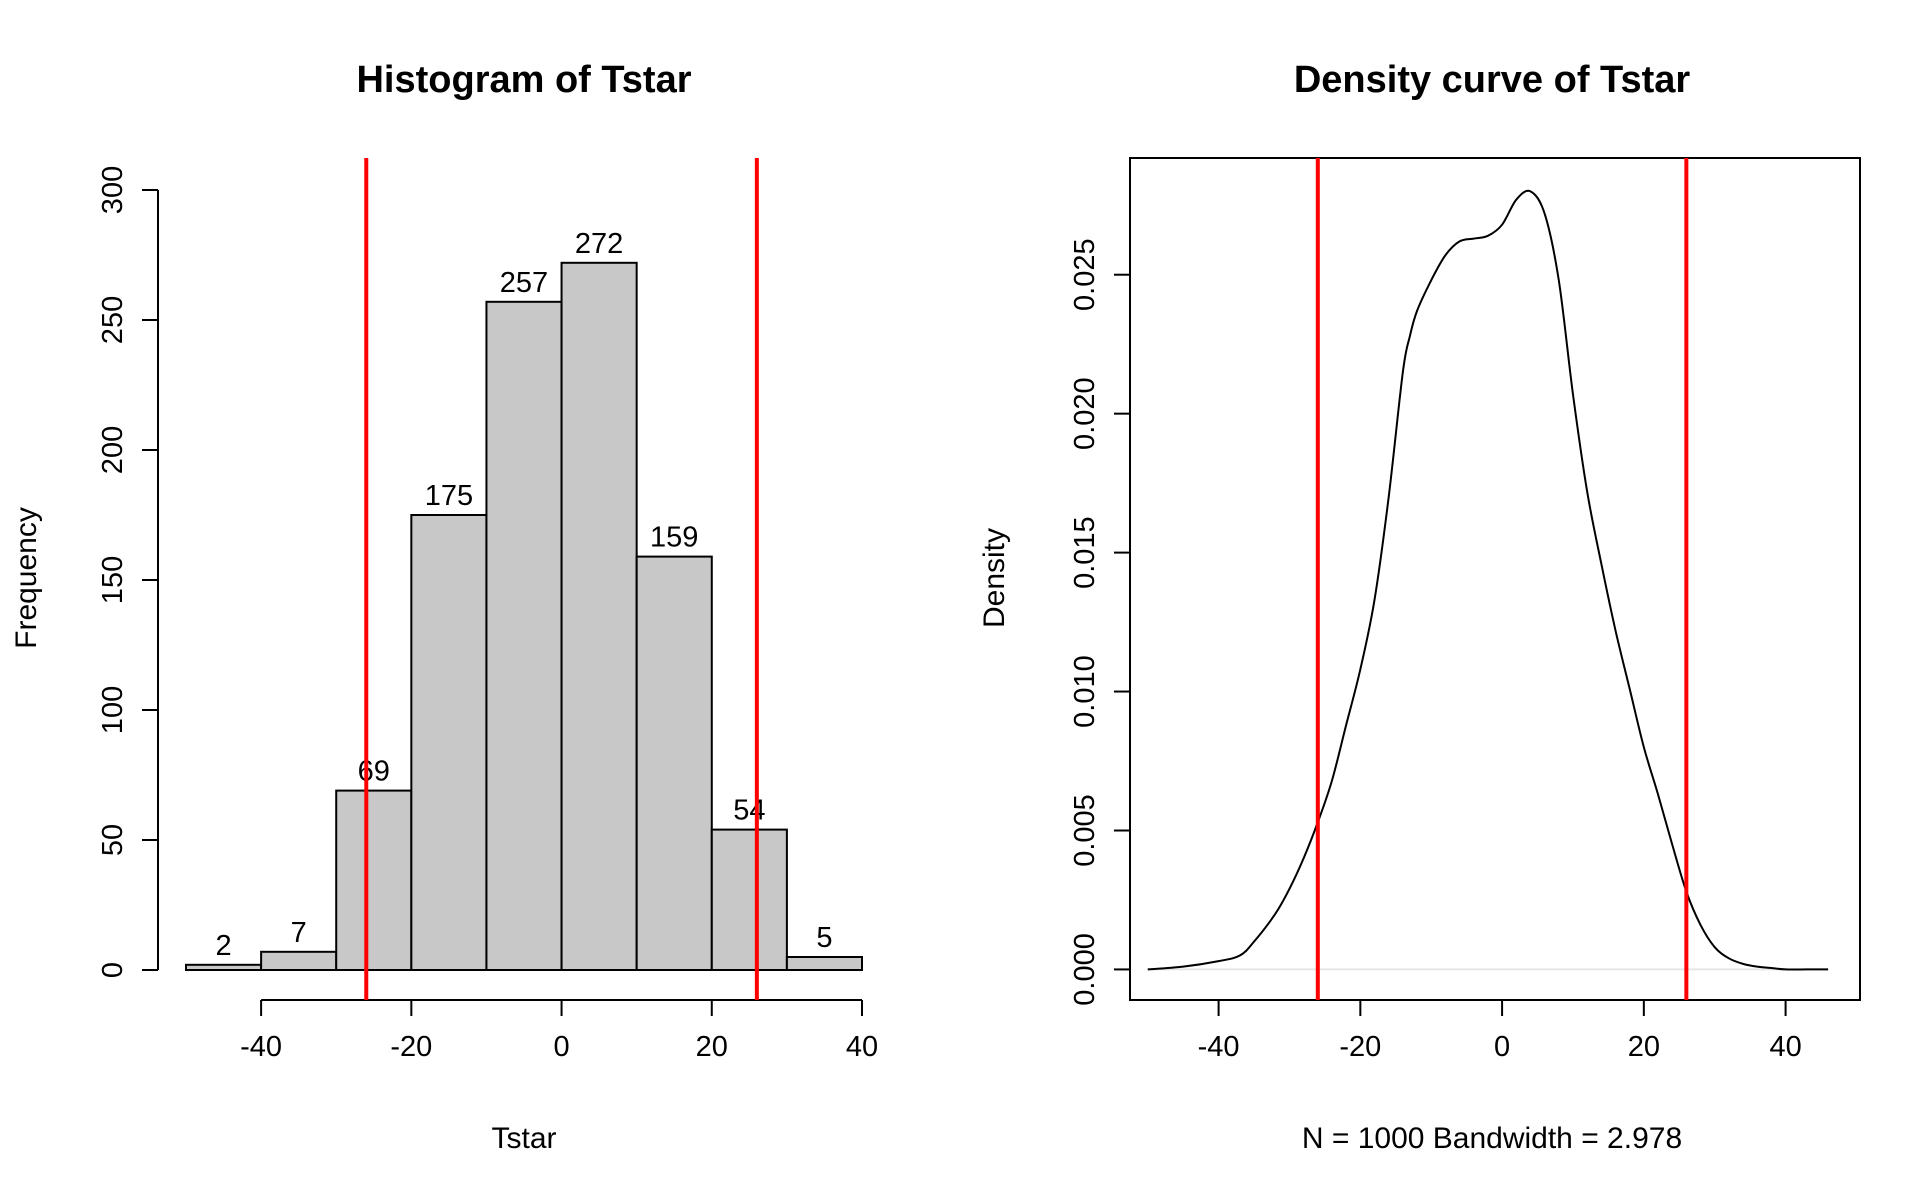  Describe the element at coordinates (113, 450) in the screenshot. I see `histogram-y-tick-label: 200` at that location.